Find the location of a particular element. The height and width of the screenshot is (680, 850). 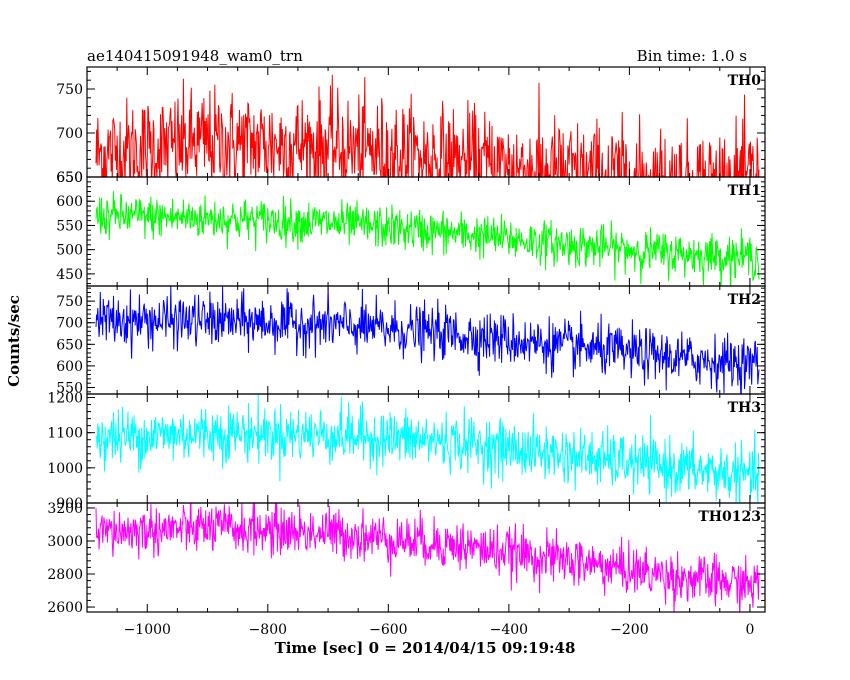

y-tick-label: 450 is located at coordinates (69, 275).